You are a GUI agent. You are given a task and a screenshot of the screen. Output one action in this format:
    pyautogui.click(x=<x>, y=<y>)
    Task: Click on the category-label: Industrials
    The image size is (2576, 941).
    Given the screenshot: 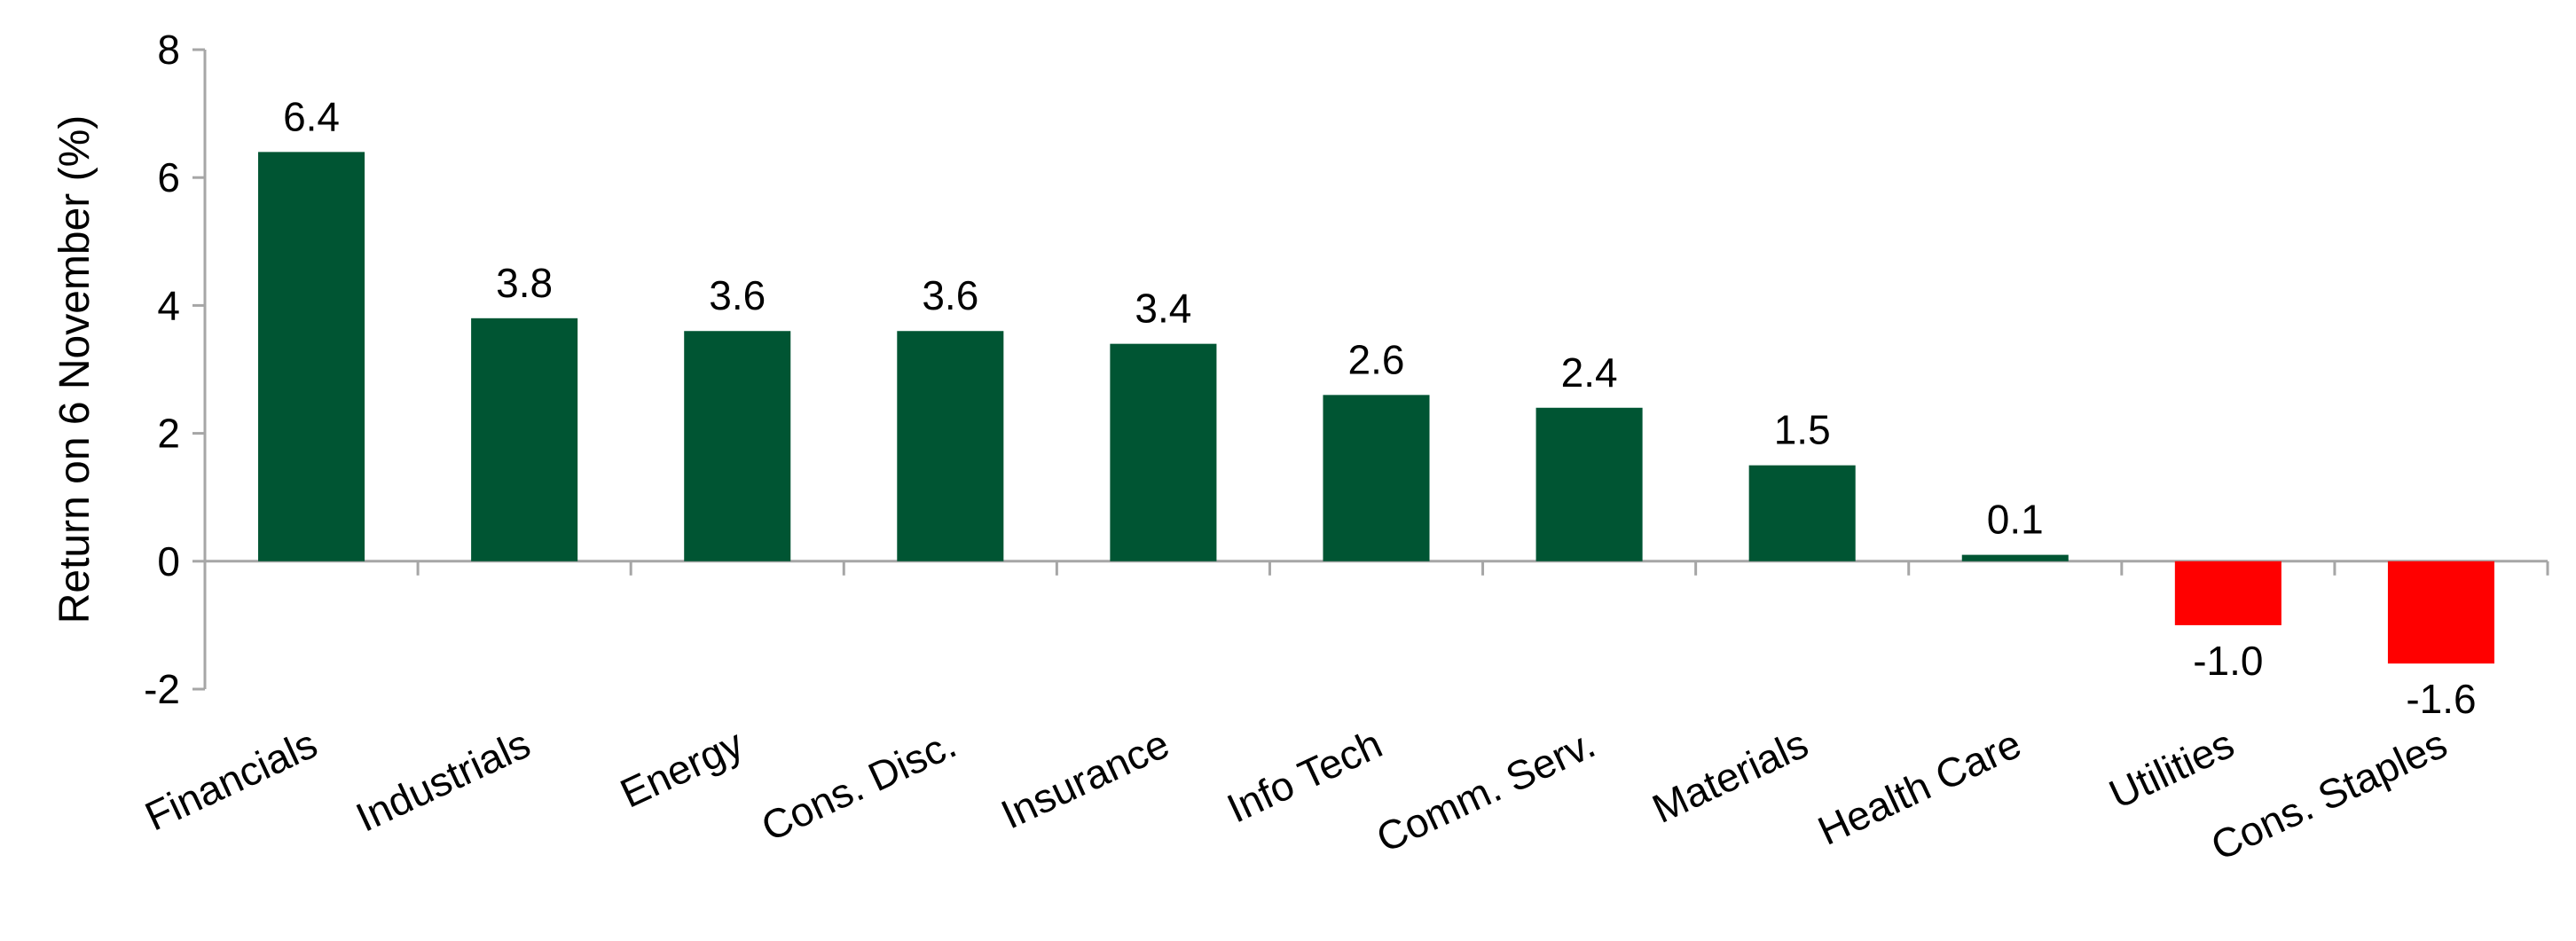 What is the action you would take?
    pyautogui.click(x=443, y=780)
    